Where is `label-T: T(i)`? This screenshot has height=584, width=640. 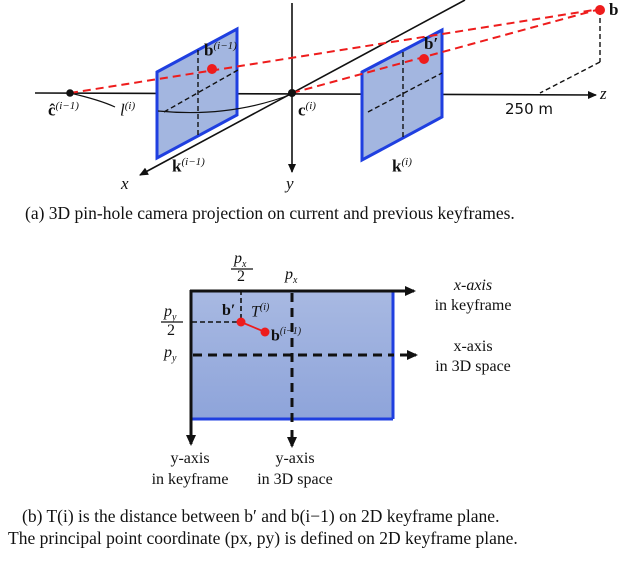
label-T: T(i) is located at coordinates (260, 311).